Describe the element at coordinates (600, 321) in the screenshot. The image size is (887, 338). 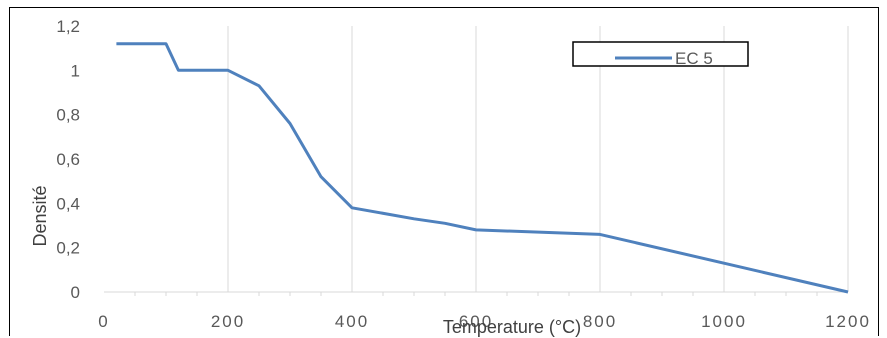
I see `x-tick-label: 800` at that location.